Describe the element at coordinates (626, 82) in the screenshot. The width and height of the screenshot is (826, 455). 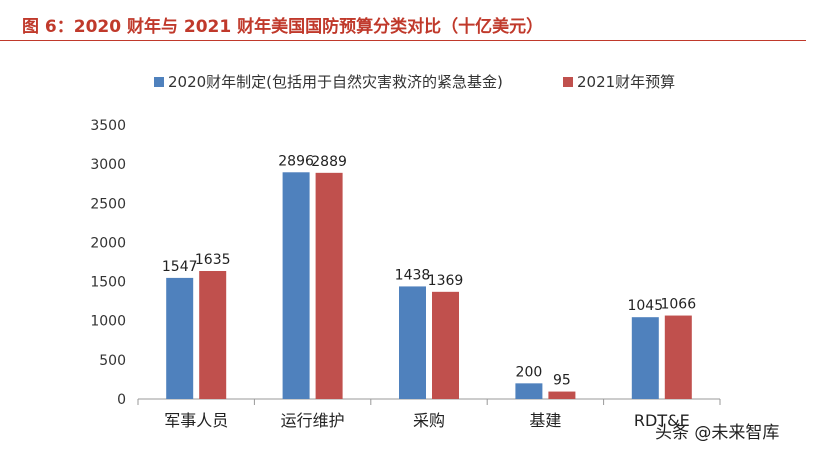
I see `legend-label-fy2021: 2021财年预算` at that location.